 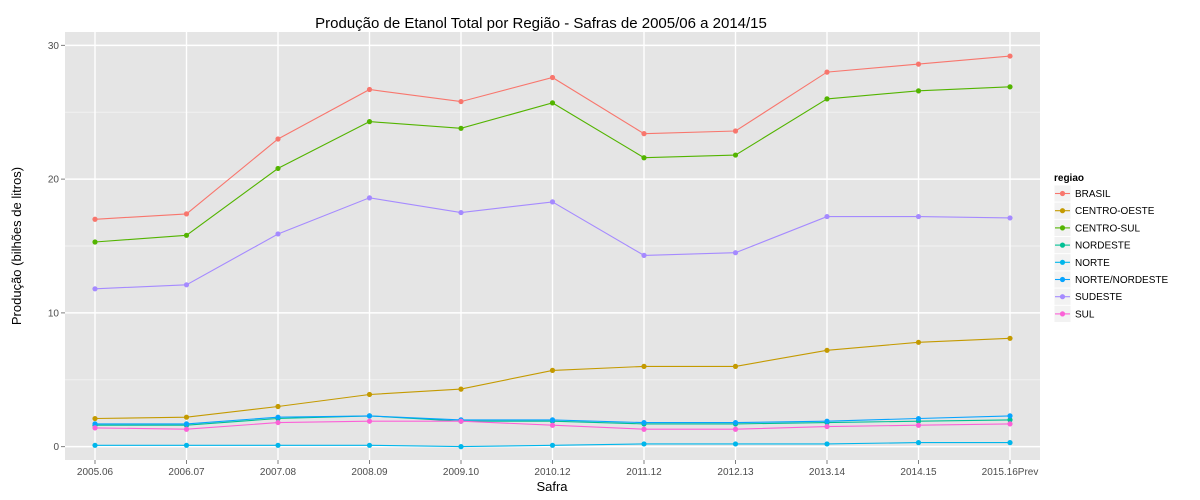 I want to click on x-axis-title: Safra, so click(x=552, y=486).